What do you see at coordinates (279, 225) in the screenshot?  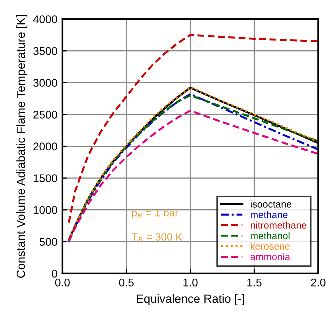 I see `legend-label: nitromethane` at bounding box center [279, 225].